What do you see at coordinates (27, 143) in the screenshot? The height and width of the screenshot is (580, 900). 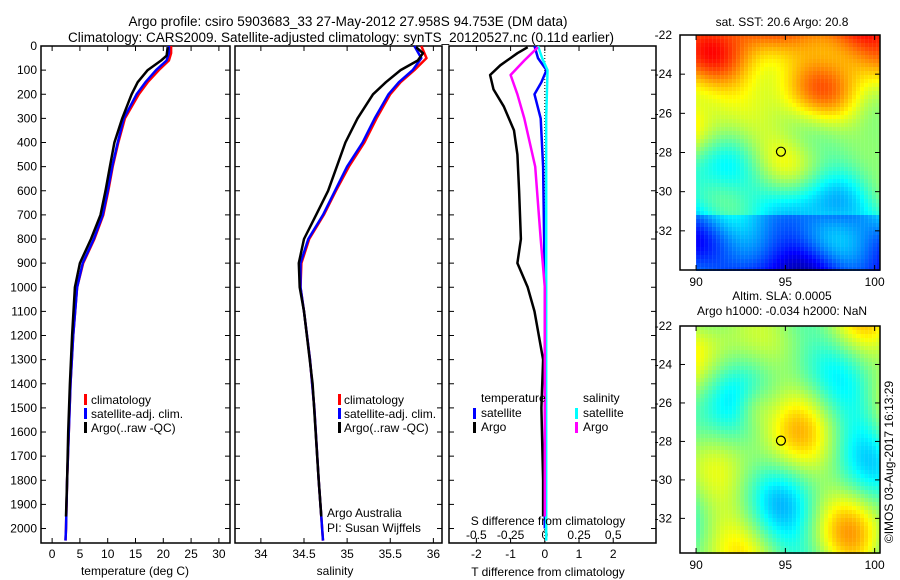 I see `y-tick-label: 400` at bounding box center [27, 143].